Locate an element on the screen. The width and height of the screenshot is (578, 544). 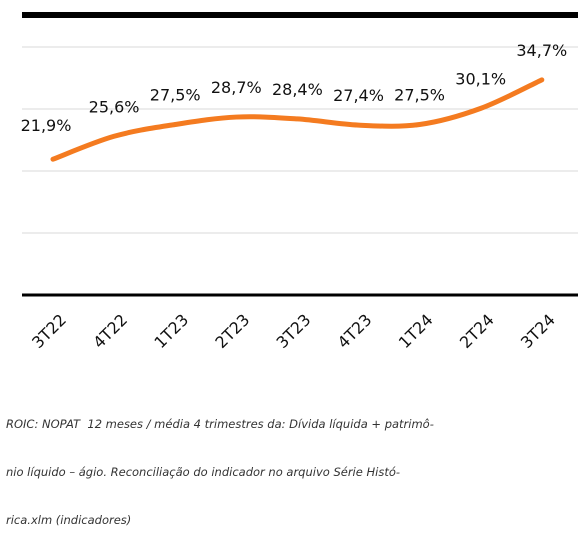
data-label: 28,4% is located at coordinates (297, 89).